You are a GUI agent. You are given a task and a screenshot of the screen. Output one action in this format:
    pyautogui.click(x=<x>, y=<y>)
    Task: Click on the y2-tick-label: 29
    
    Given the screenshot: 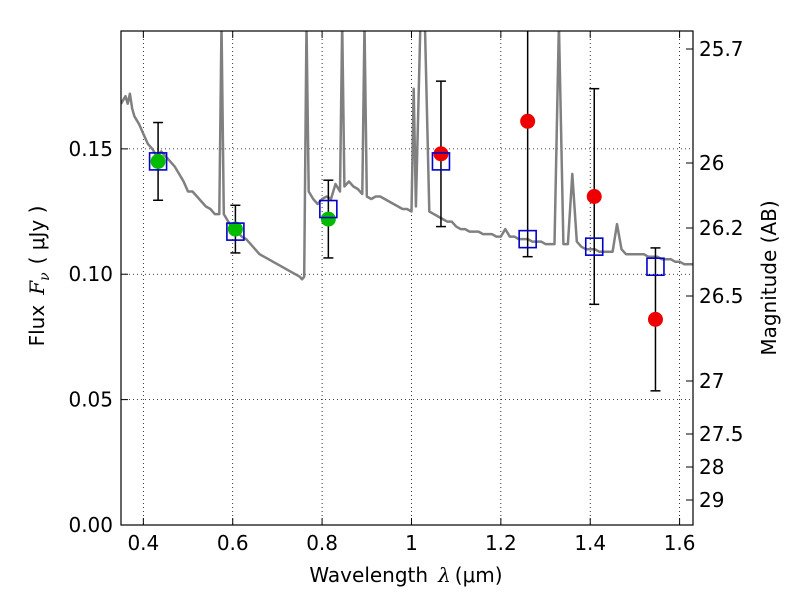 What is the action you would take?
    pyautogui.click(x=711, y=500)
    